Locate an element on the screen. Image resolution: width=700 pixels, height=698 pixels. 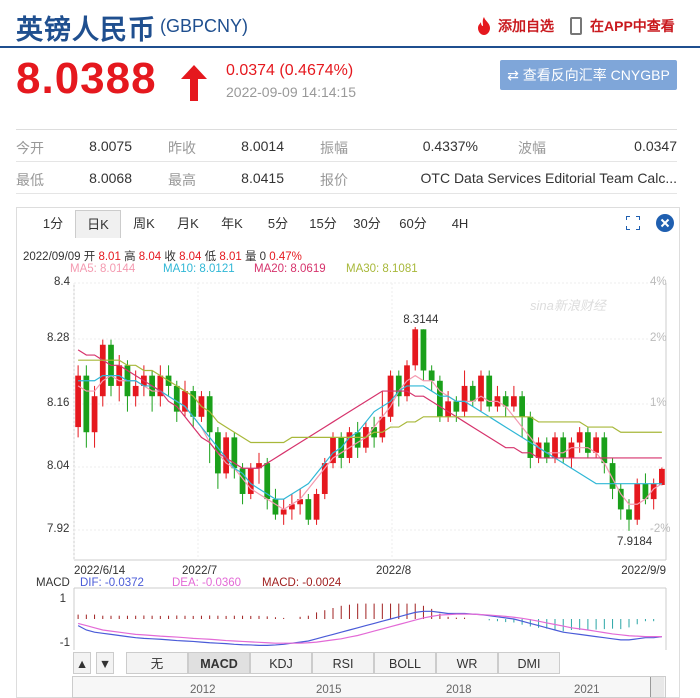
x-tick-label: 2022/8 is located at coordinates (393, 571).